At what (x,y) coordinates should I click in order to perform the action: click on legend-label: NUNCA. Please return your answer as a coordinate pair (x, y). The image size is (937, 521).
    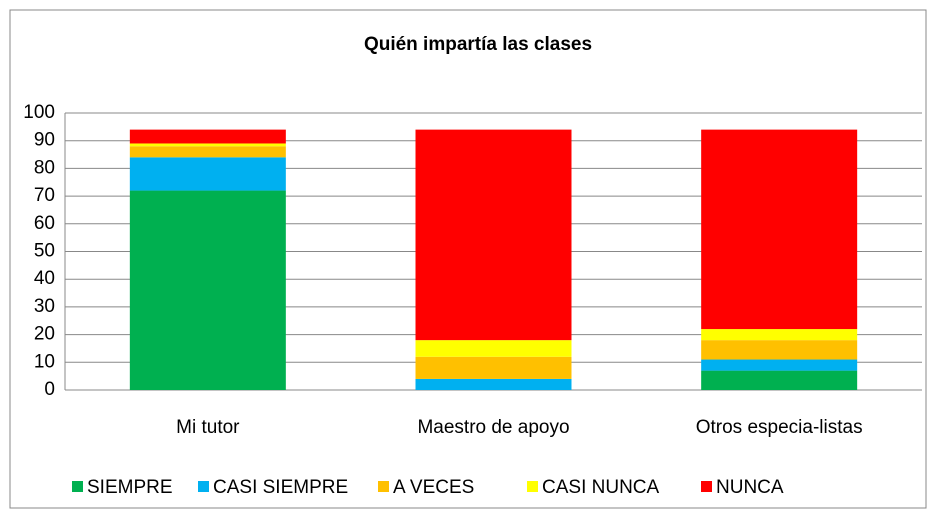
    Looking at the image, I should click on (750, 487).